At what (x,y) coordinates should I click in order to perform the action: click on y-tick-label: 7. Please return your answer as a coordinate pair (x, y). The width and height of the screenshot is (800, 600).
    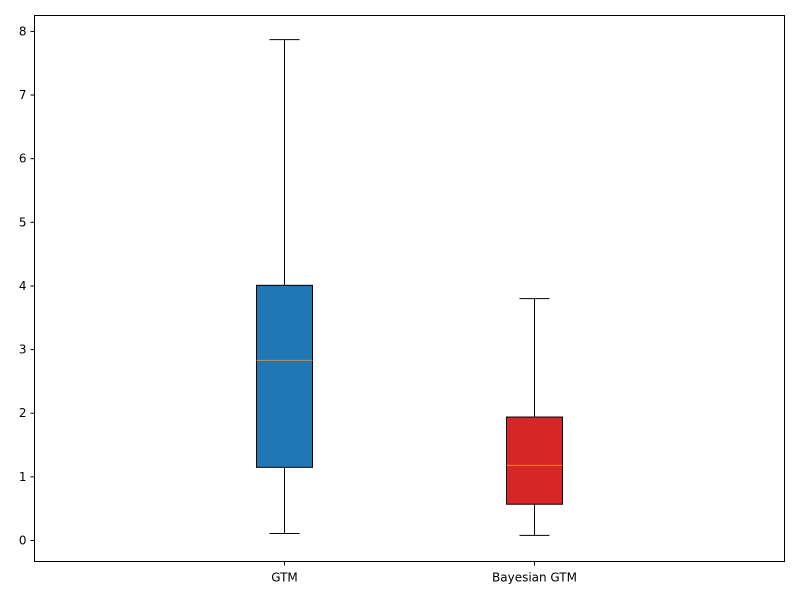
    Looking at the image, I should click on (23, 95).